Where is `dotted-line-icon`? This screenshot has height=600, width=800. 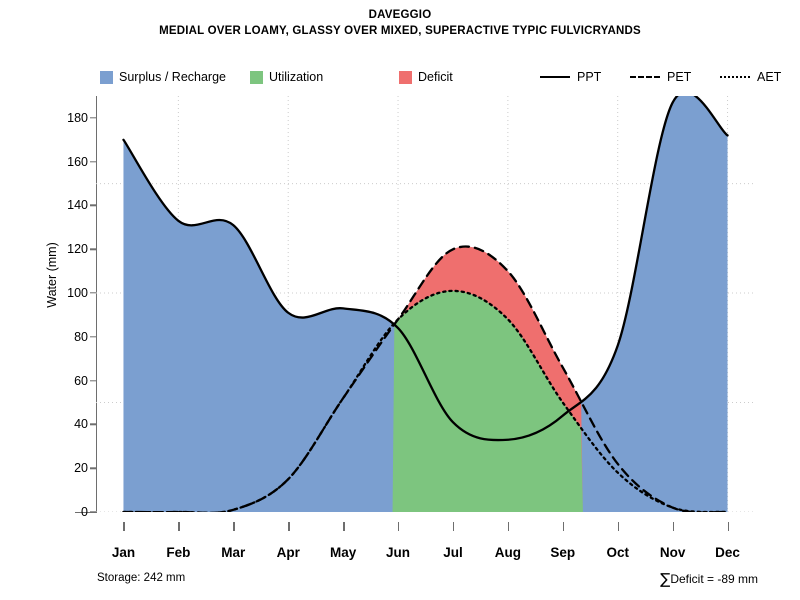 dotted-line-icon is located at coordinates (735, 77).